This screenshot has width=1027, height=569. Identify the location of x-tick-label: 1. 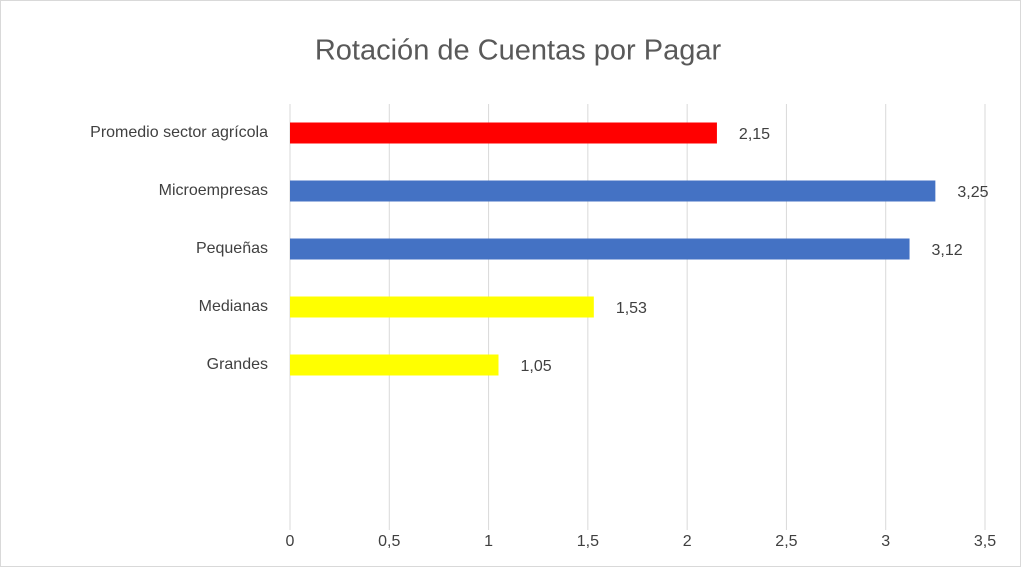
(488, 541).